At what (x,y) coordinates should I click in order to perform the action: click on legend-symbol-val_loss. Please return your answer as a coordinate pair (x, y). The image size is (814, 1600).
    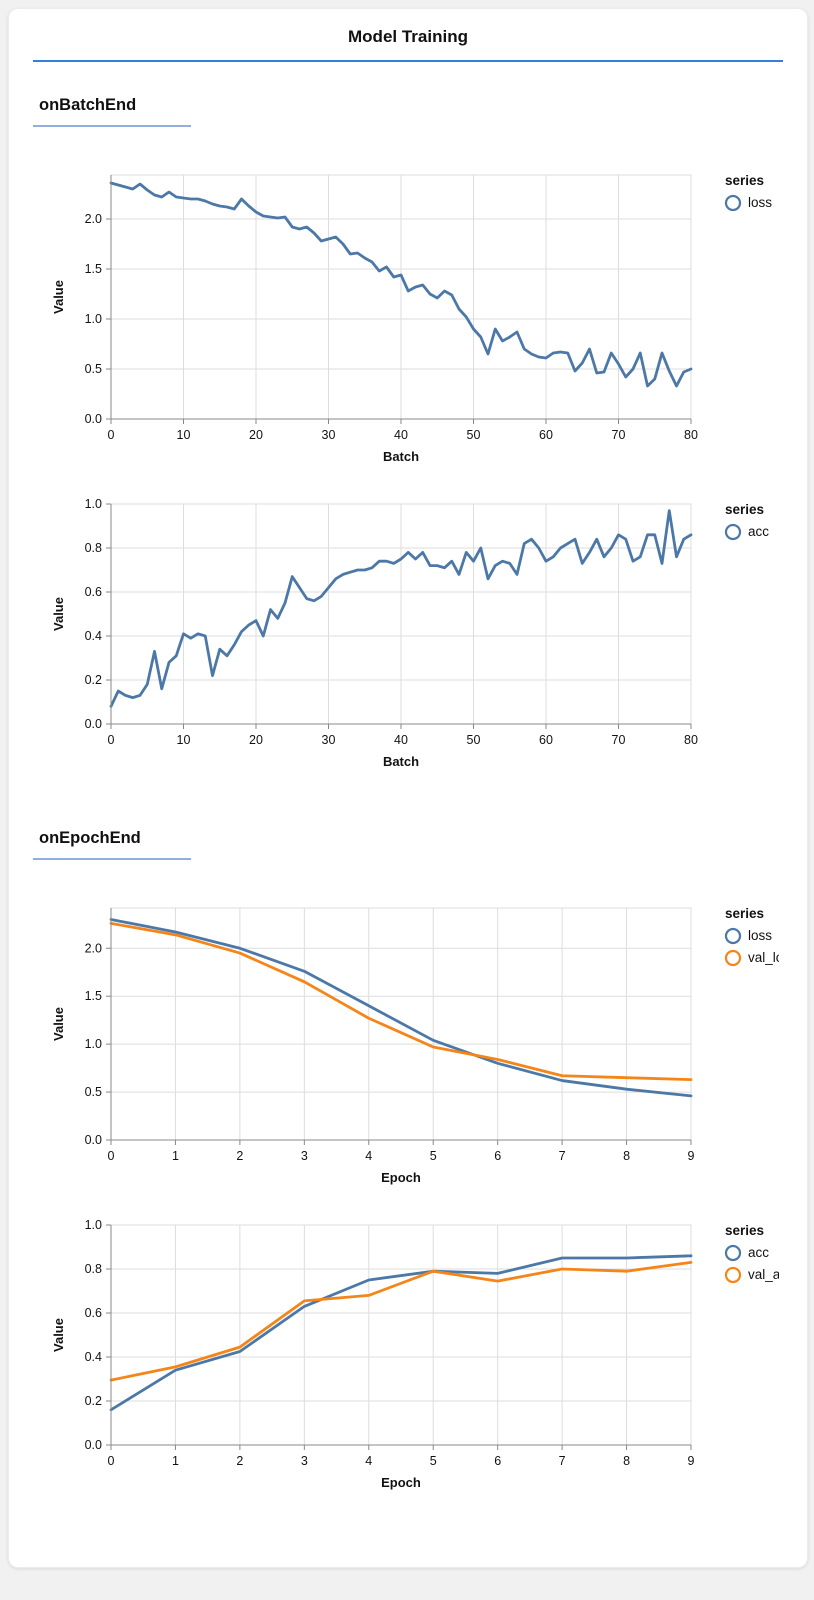
    Looking at the image, I should click on (733, 958).